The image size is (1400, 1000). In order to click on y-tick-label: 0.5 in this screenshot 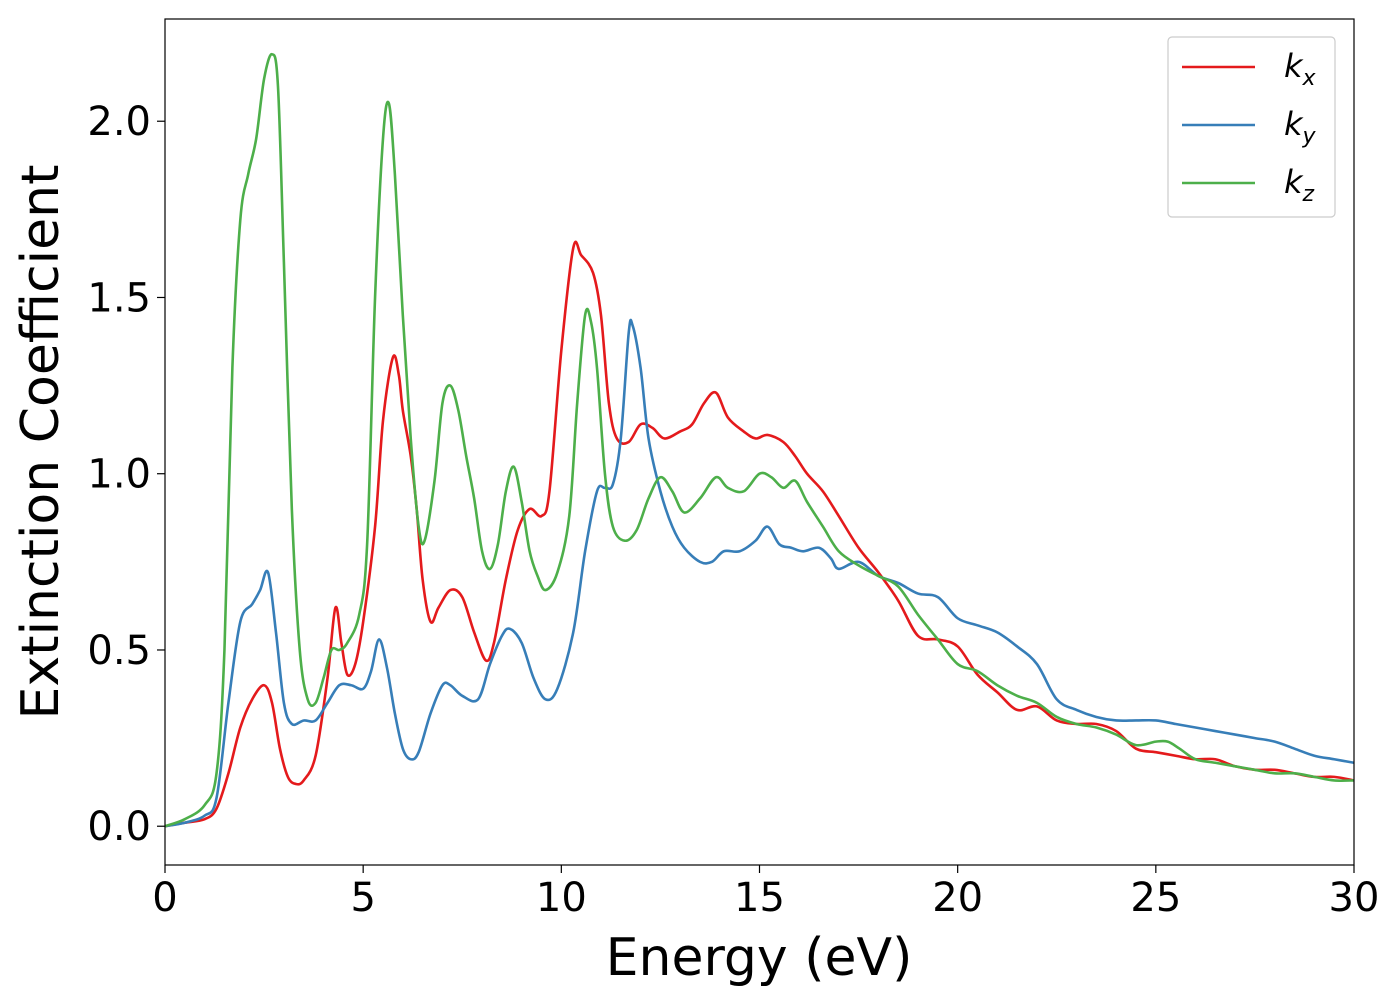, I will do `click(119, 651)`.